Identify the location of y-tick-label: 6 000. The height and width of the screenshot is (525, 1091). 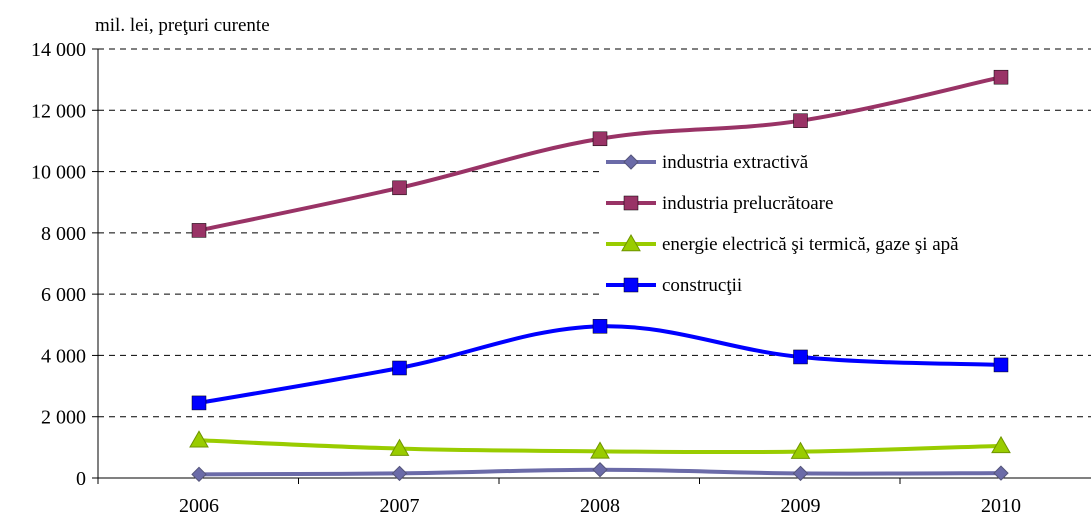
(63, 295).